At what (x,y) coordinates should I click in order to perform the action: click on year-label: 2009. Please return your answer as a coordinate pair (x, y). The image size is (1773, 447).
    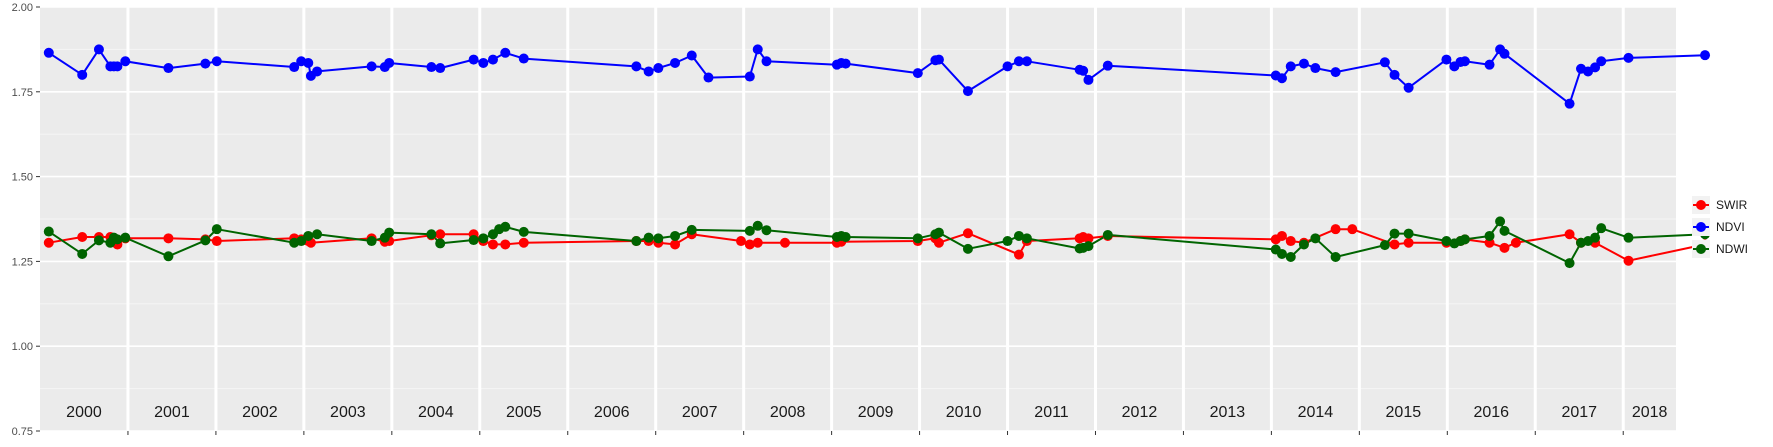
    Looking at the image, I should click on (876, 412).